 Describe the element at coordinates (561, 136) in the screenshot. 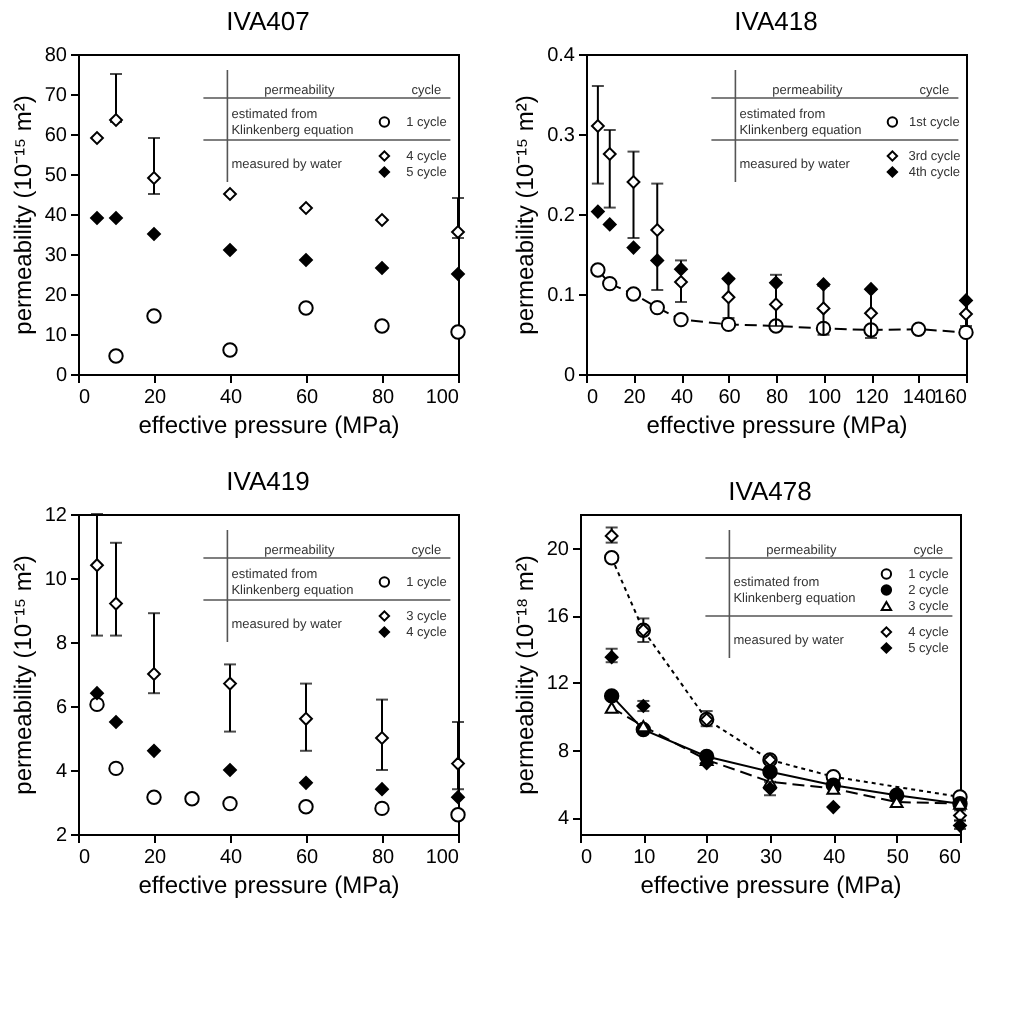

I see `y-tick-label: 0.3` at that location.